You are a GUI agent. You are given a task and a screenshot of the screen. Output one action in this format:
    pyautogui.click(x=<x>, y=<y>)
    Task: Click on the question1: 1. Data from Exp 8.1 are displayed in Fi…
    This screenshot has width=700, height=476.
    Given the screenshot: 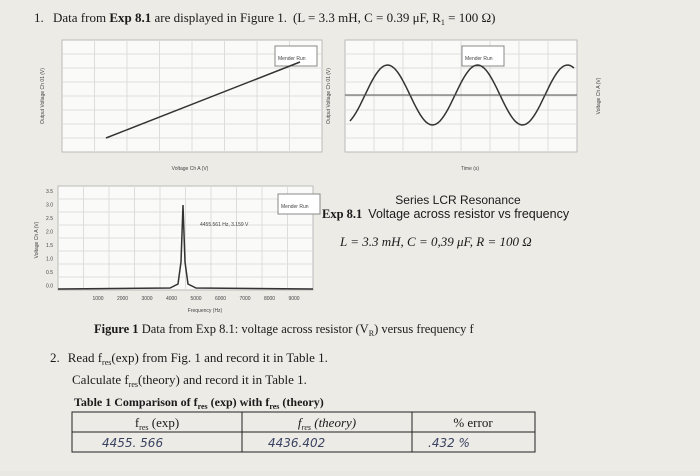 What is the action you would take?
    pyautogui.click(x=265, y=18)
    